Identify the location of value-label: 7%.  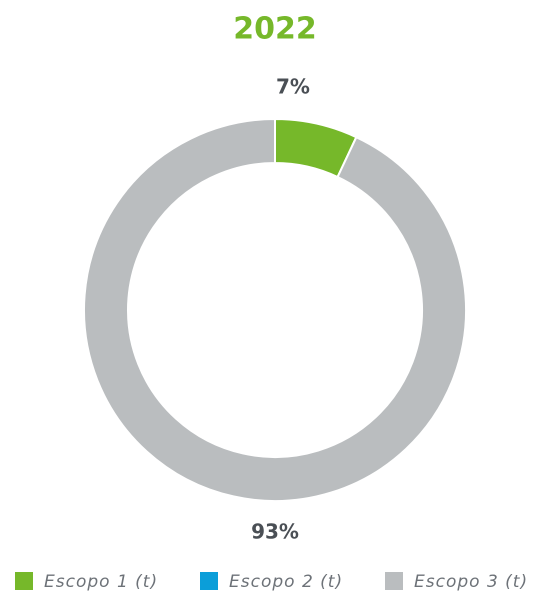
(293, 87).